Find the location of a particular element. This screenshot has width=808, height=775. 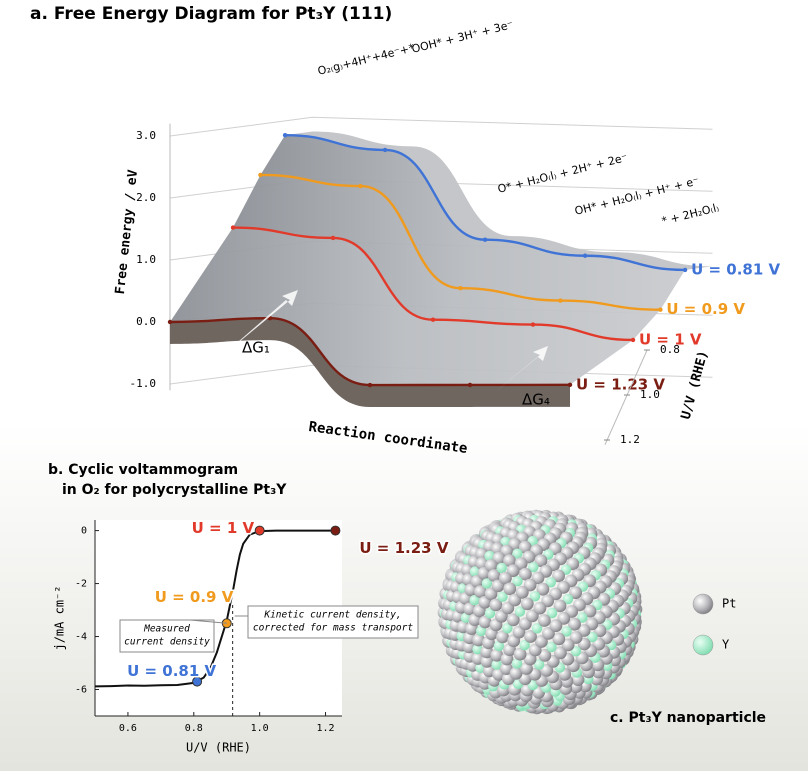

note: Kinetic current density, is located at coordinates (332, 615).